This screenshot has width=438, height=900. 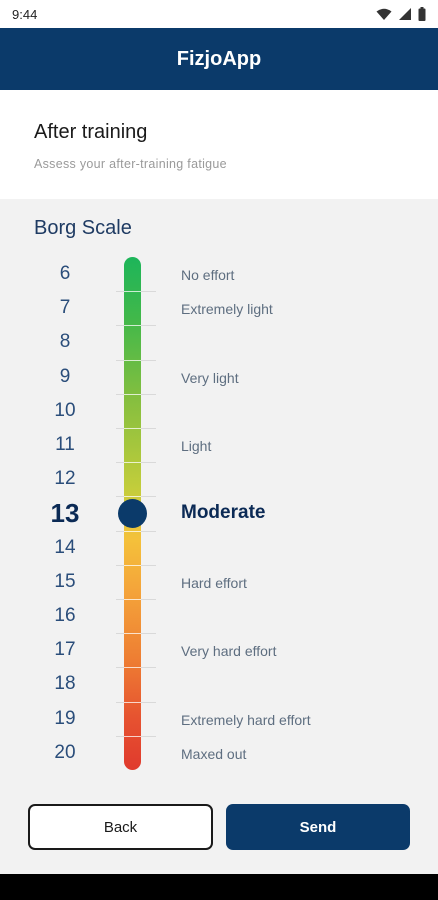 I want to click on send-button: Send, so click(x=318, y=827).